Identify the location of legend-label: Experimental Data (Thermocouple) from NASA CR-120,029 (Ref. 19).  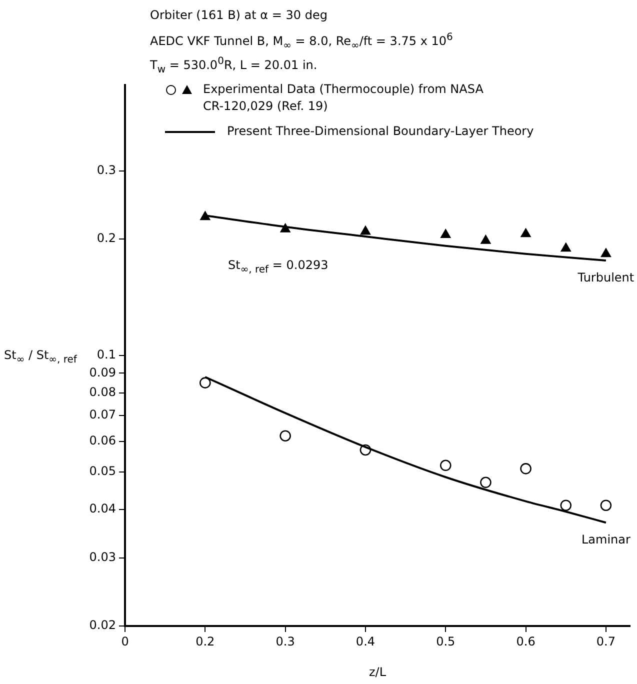
(343, 98).